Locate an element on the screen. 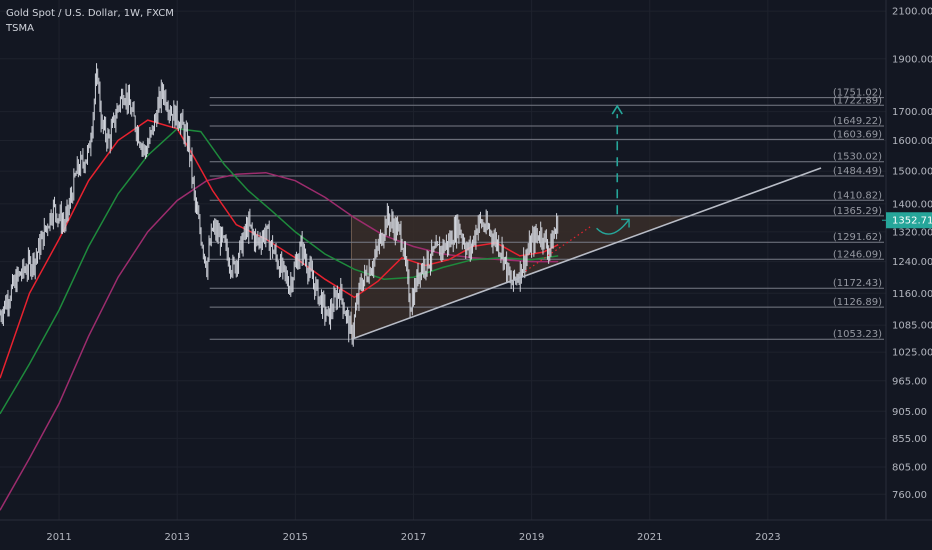  price-axis-bg is located at coordinates (909, 260).